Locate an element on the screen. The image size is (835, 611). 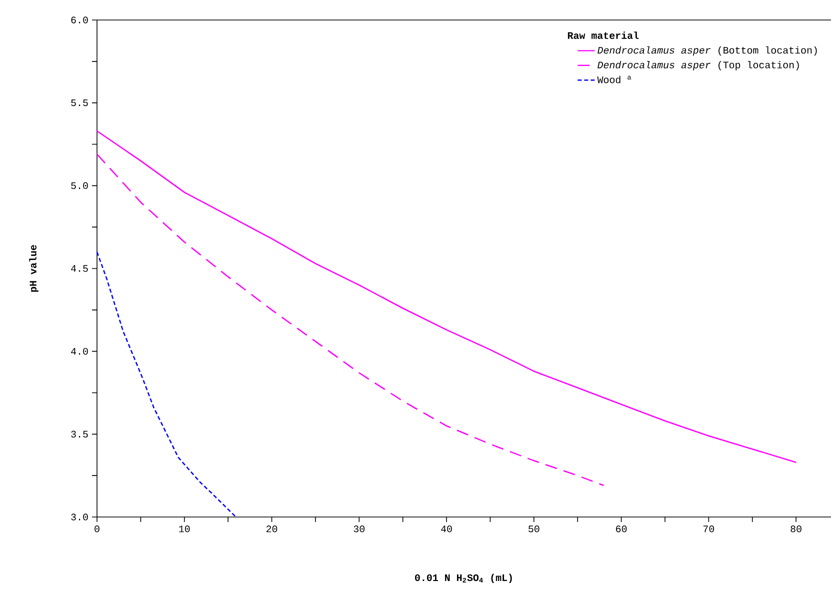
legend-title: Raw material is located at coordinates (603, 35).